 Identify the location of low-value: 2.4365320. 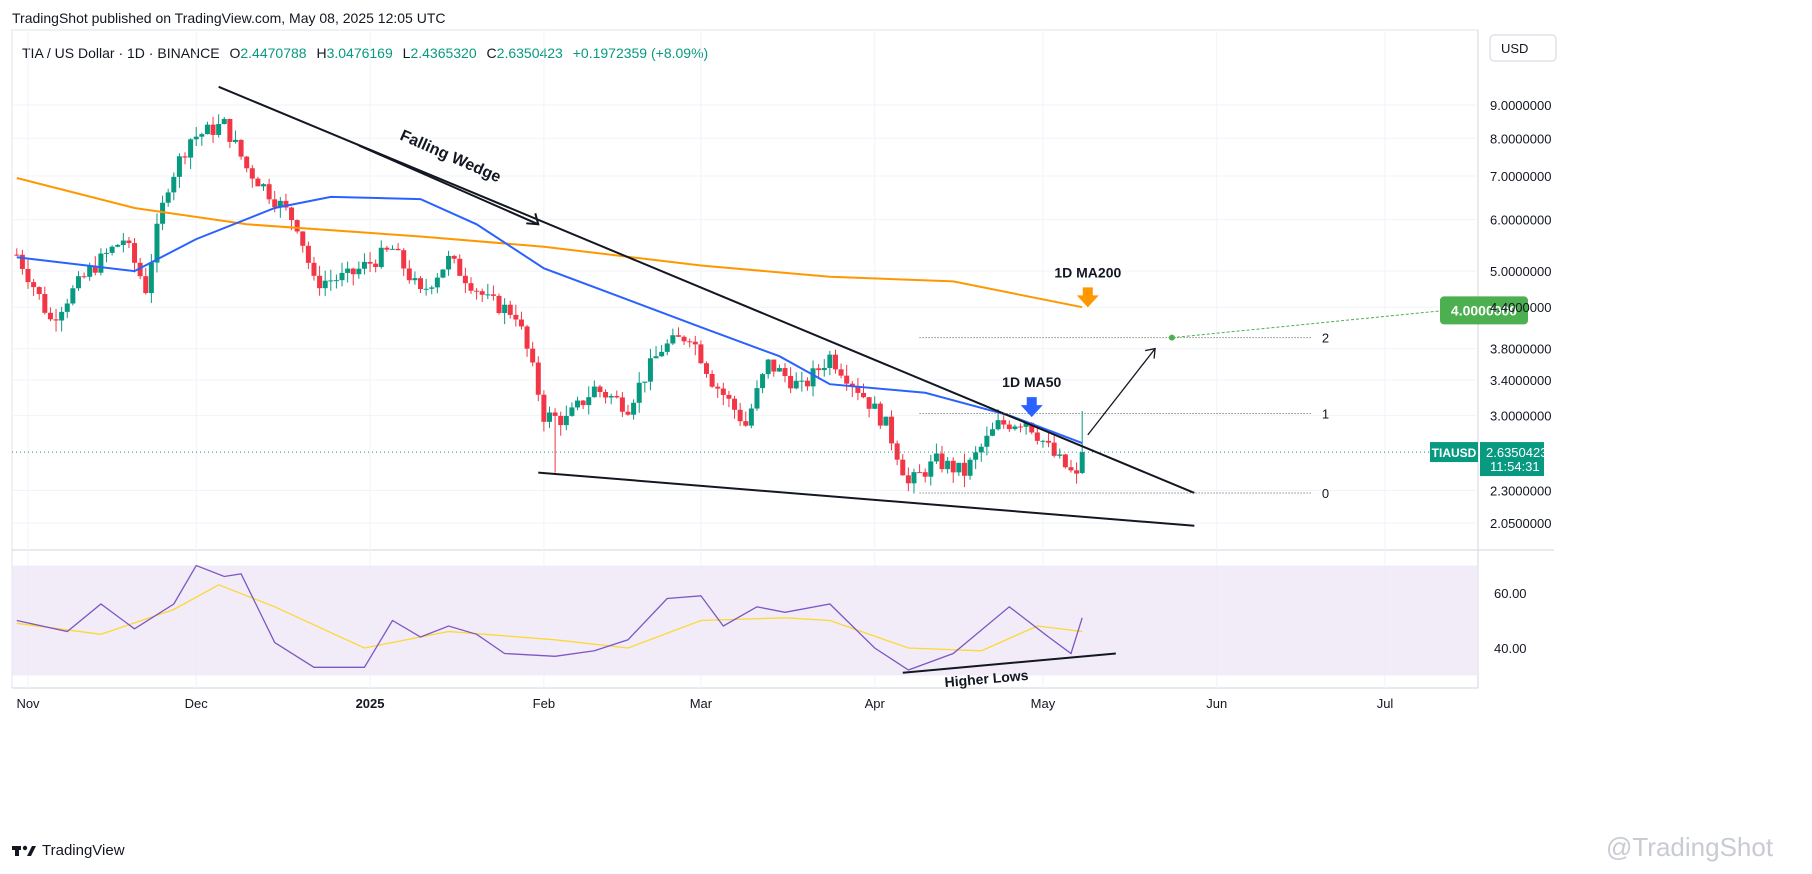
(443, 53).